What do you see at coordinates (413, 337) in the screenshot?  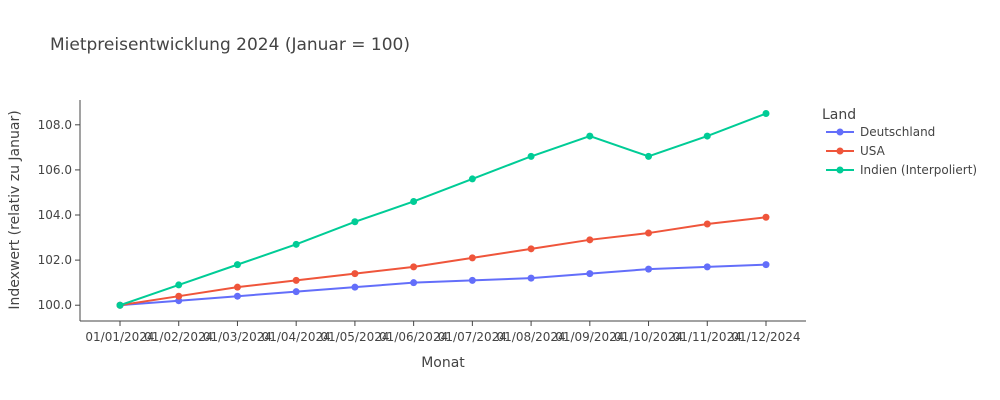 I see `x-tick-label: 01/06/2024` at bounding box center [413, 337].